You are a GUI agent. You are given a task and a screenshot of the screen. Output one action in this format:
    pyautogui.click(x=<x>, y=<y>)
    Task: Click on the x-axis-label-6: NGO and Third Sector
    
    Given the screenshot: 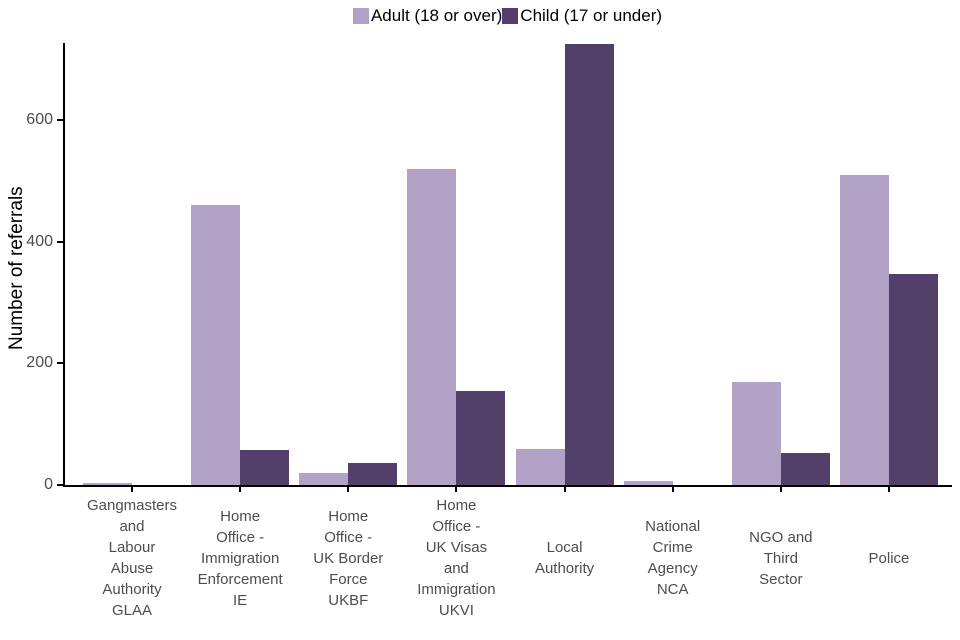 What is the action you would take?
    pyautogui.click(x=781, y=558)
    